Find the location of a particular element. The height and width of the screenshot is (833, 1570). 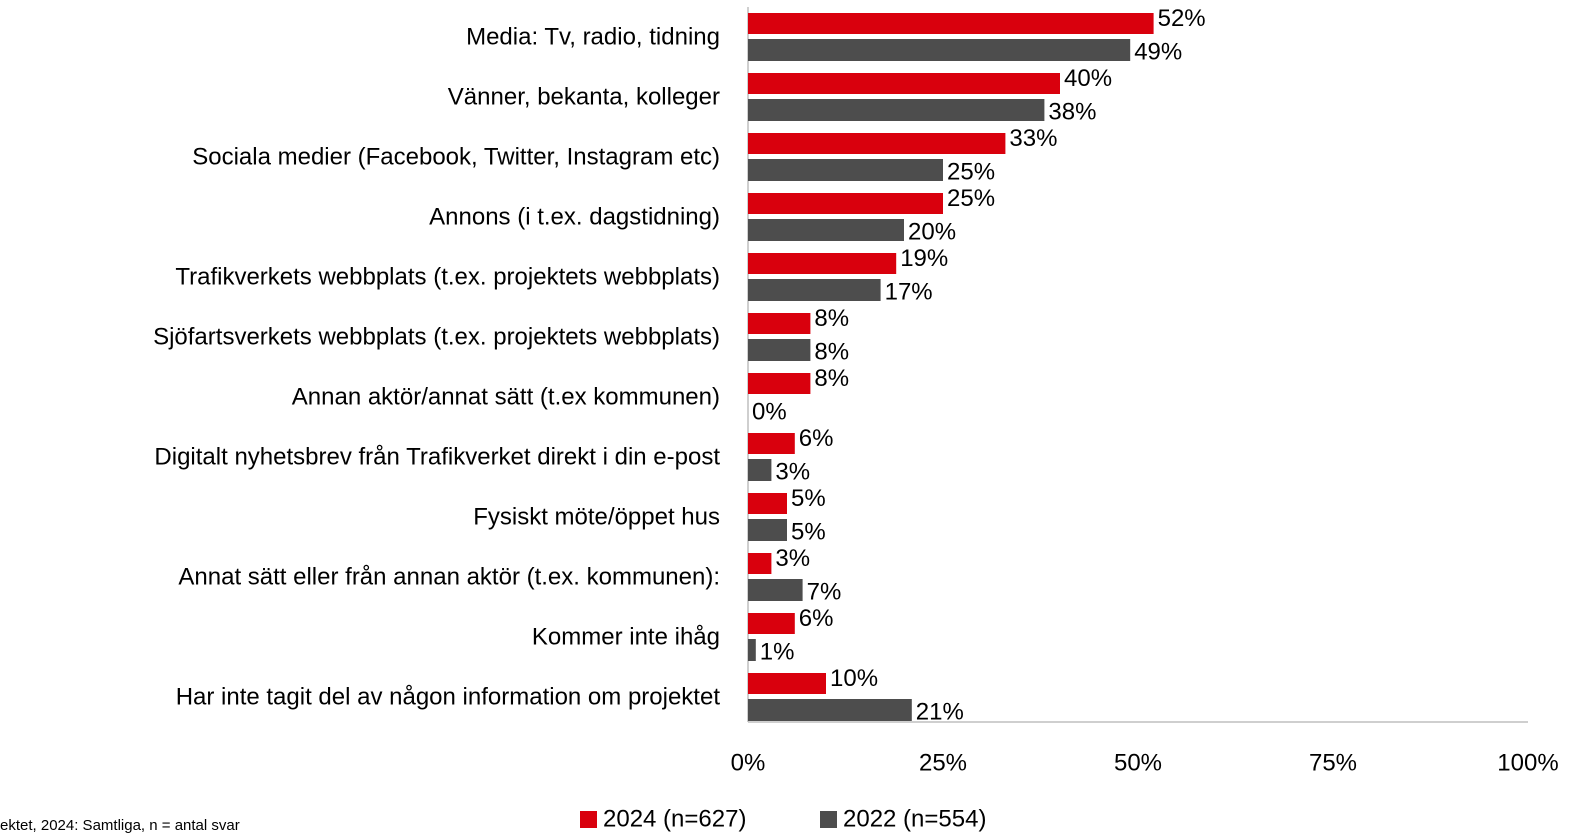

value-label: 19% is located at coordinates (924, 258).